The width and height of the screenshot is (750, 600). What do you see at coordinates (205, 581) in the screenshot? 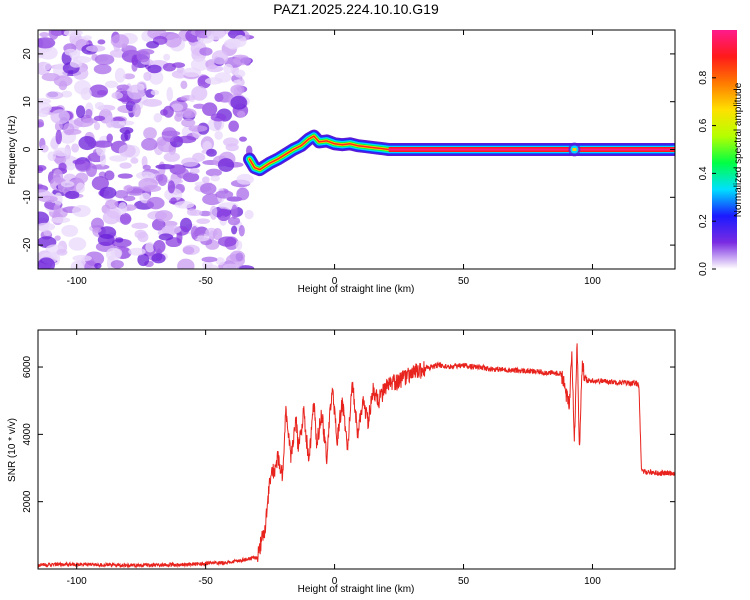
I see `x-tick-label: -50` at bounding box center [205, 581].